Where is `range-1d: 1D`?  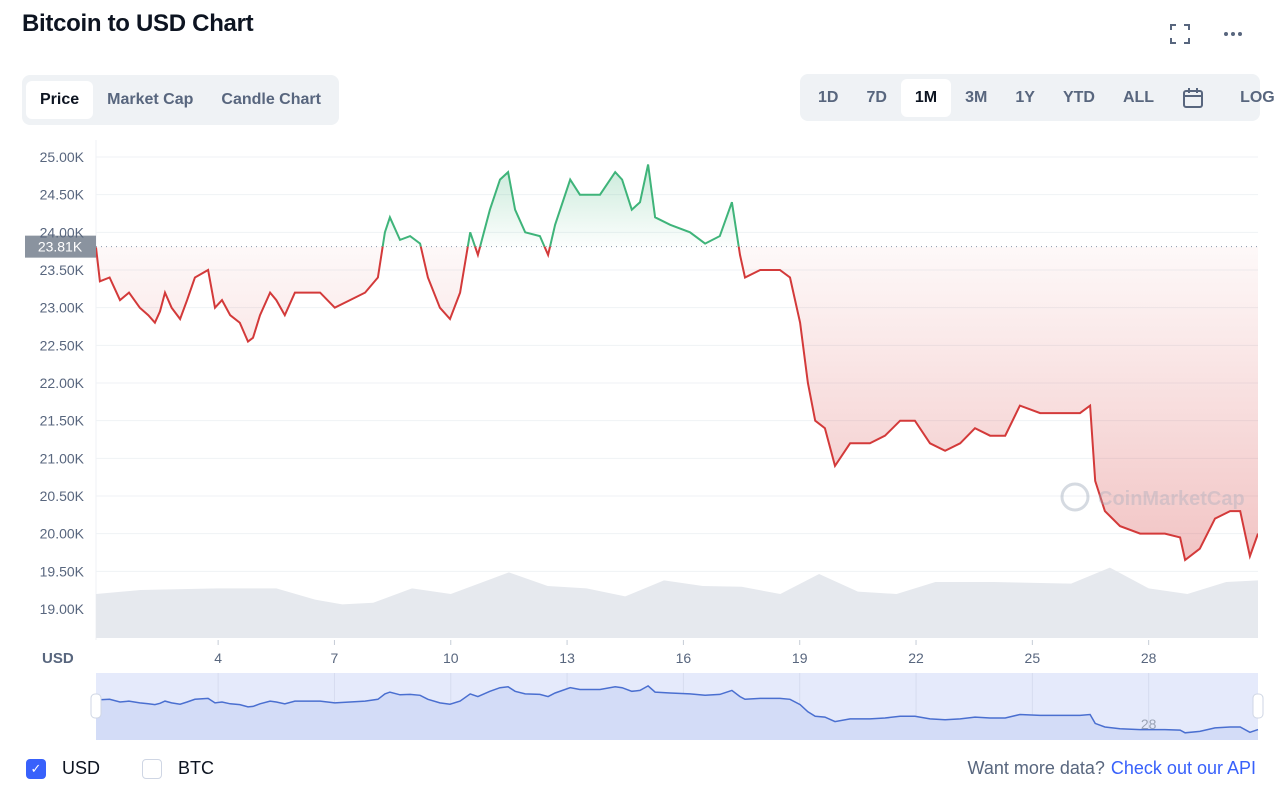
range-1d: 1D is located at coordinates (828, 97).